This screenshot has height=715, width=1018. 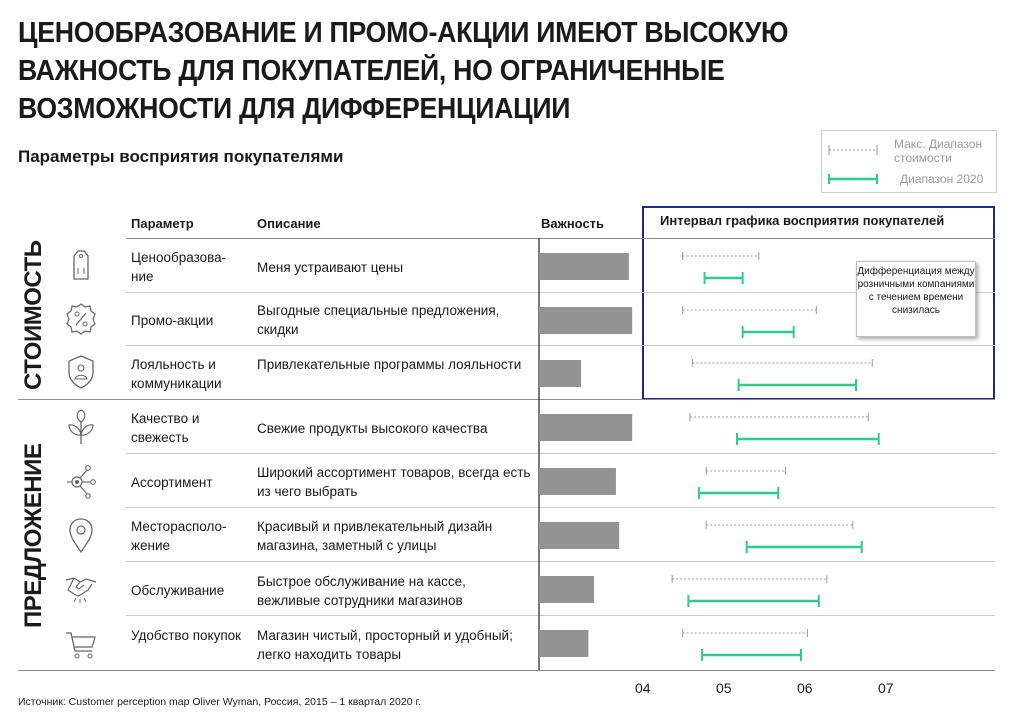 What do you see at coordinates (172, 320) in the screenshot?
I see `row-param-promo: Промо-акции` at bounding box center [172, 320].